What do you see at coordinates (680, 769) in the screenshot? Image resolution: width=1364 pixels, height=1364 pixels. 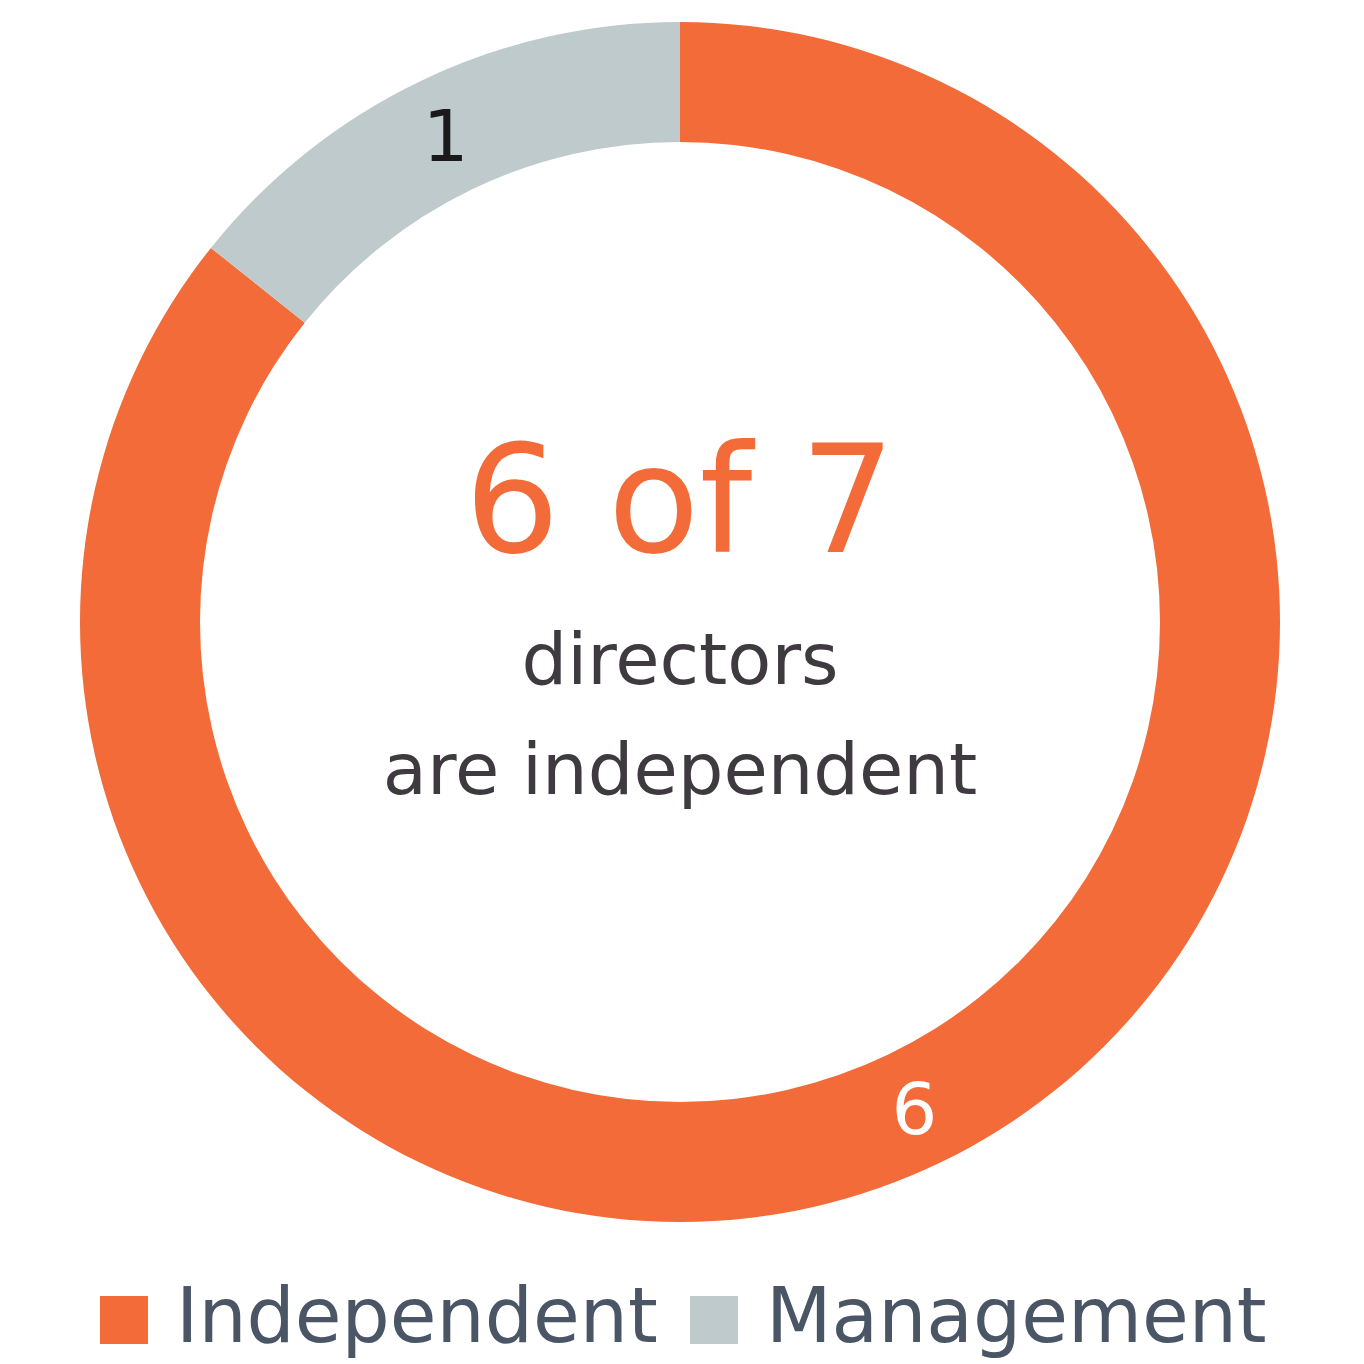 I see `text: are independent` at bounding box center [680, 769].